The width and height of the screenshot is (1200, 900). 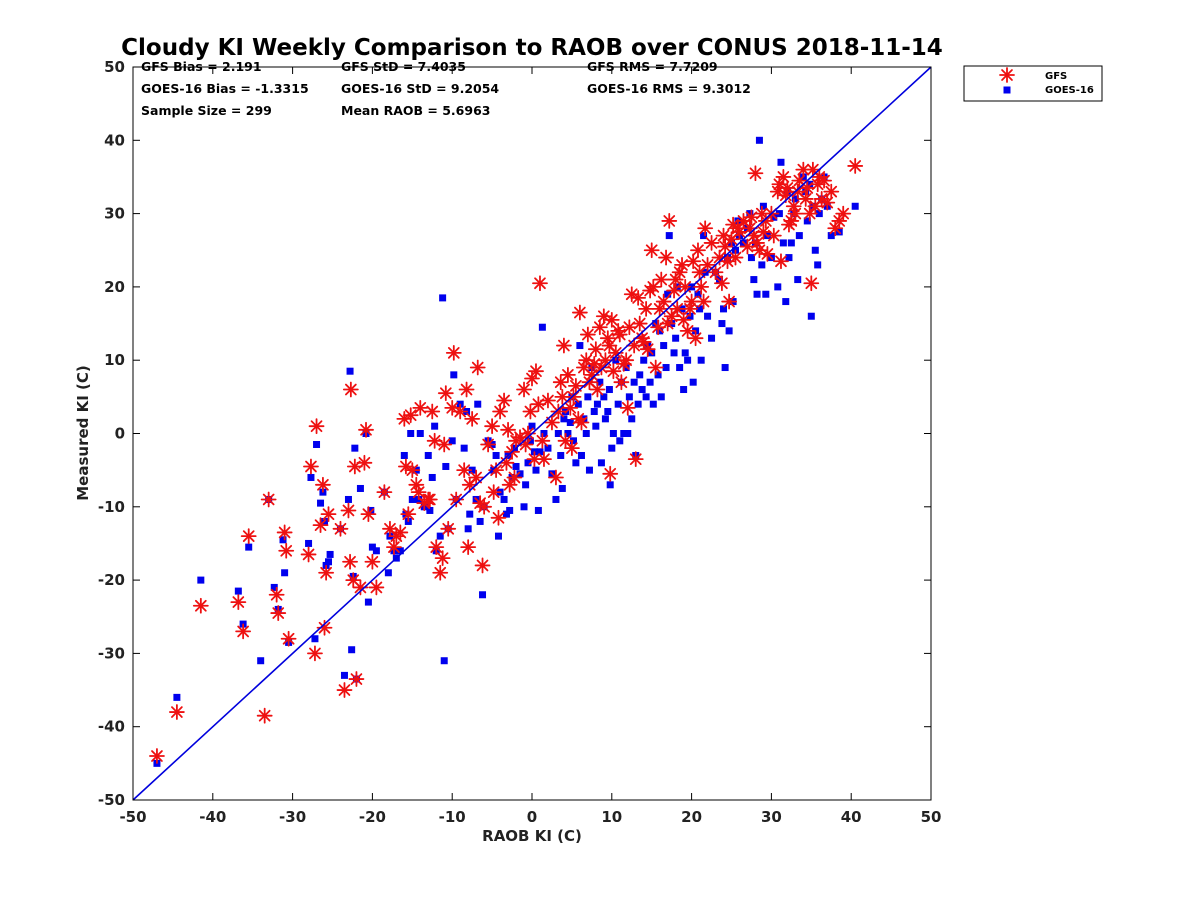 I want to click on x-tick-label: -50, so click(x=132, y=817).